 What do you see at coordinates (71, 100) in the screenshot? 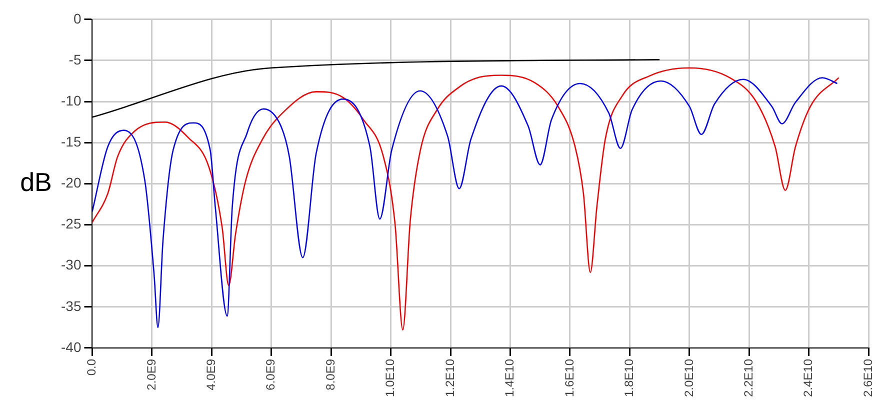
I see `y-tick-label: -10` at bounding box center [71, 100].